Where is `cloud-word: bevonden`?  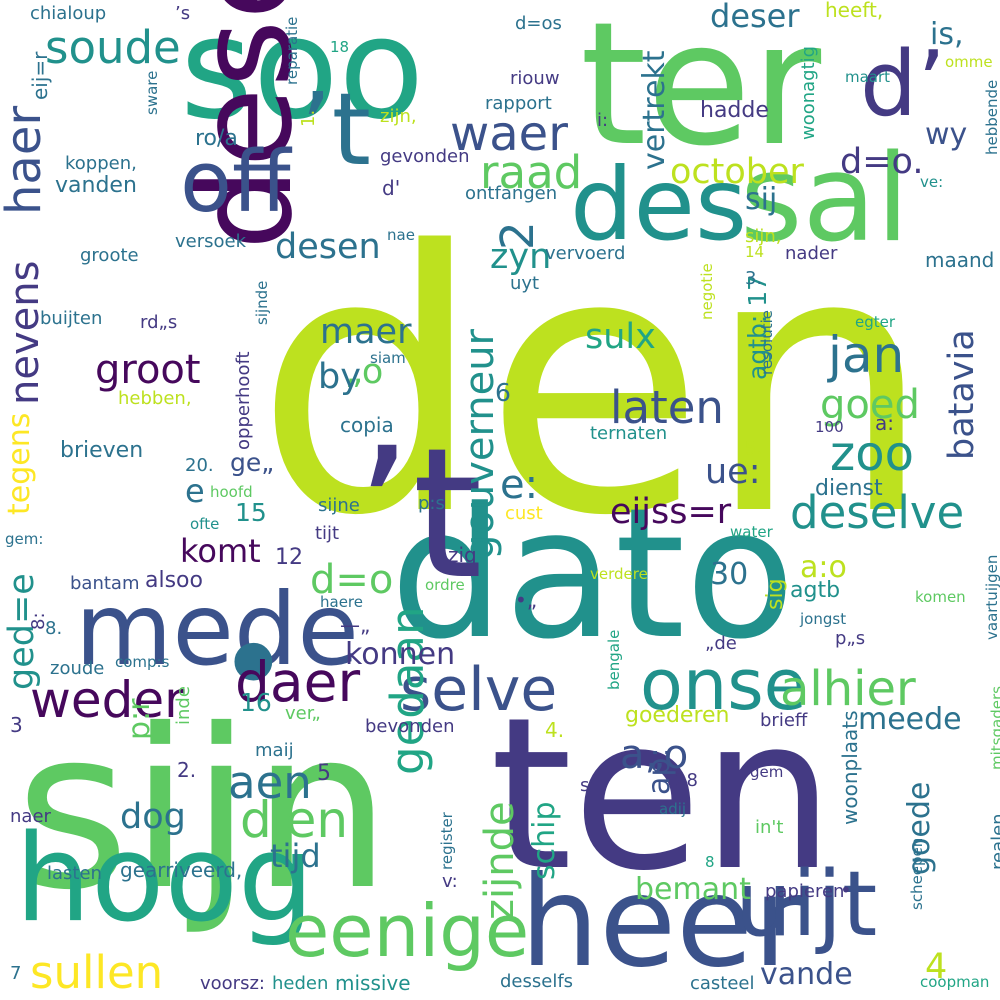 cloud-word: bevonden is located at coordinates (410, 726).